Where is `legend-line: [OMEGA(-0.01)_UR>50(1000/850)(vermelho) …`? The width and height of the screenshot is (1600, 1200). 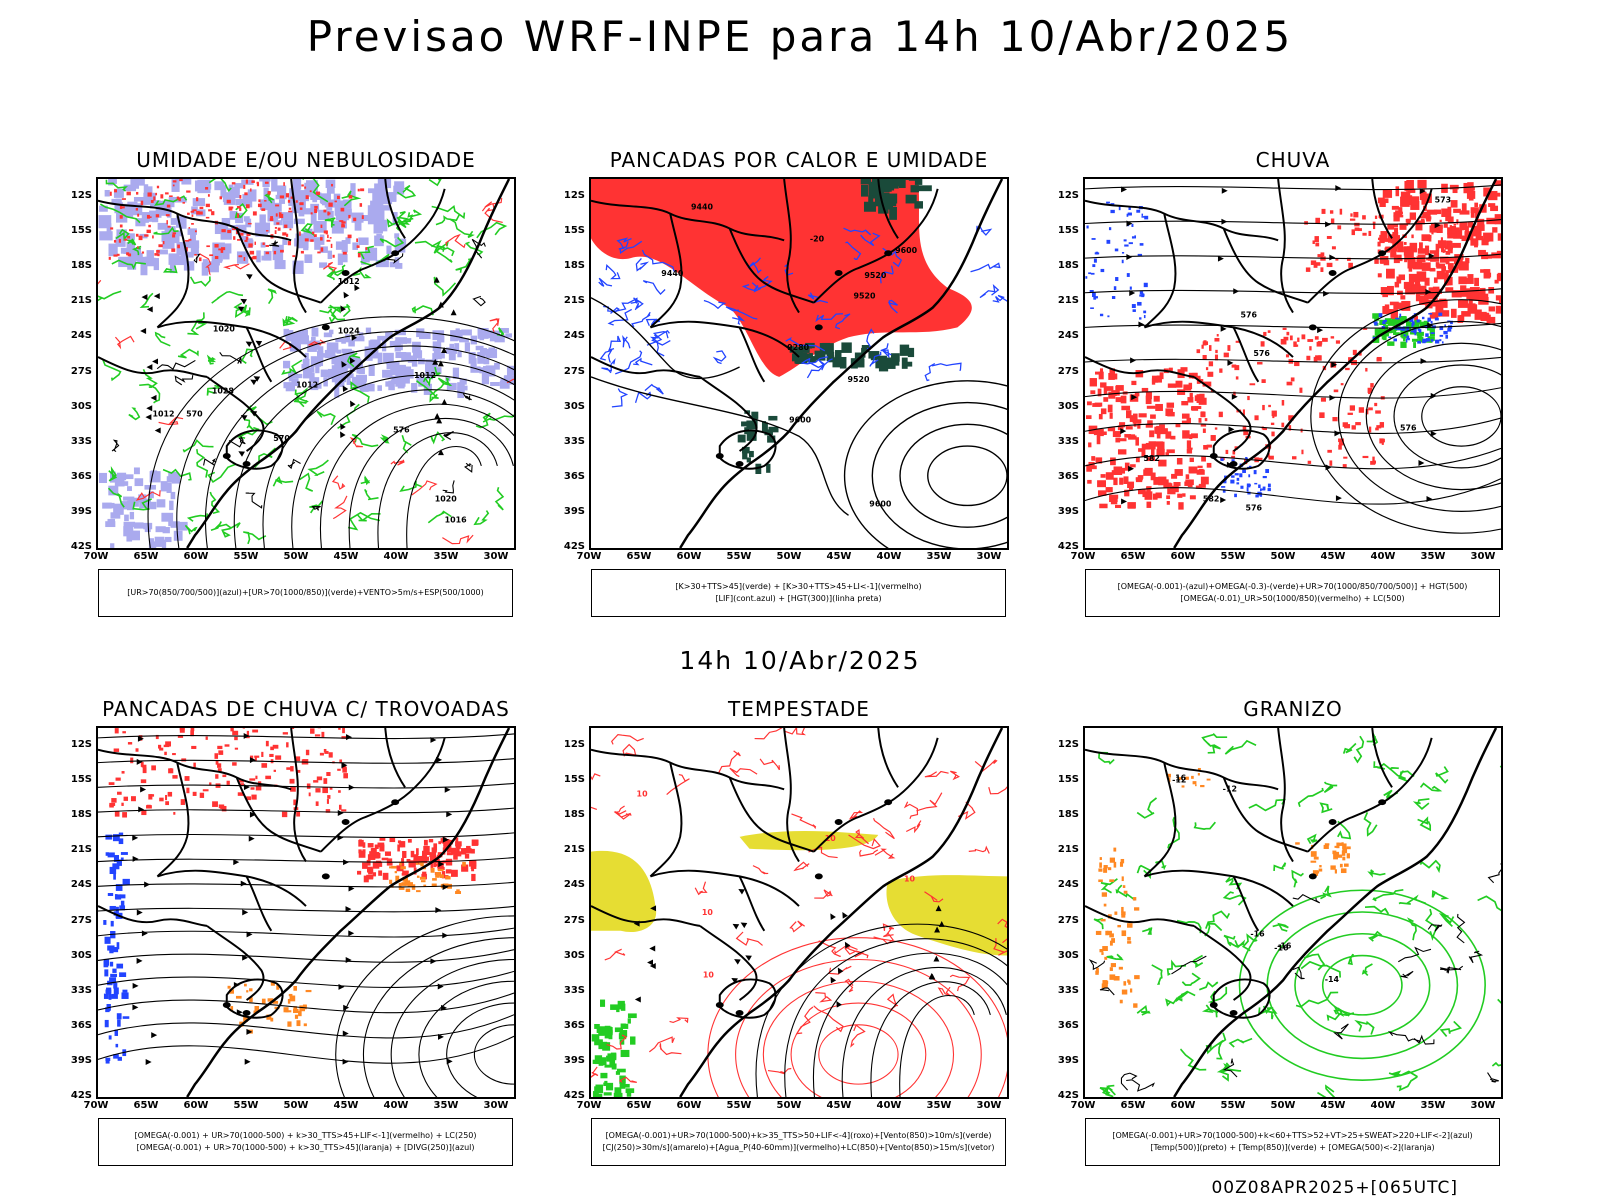 legend-line: [OMEGA(-0.01)_UR>50(1000/850)(vermelho) … is located at coordinates (1292, 598).